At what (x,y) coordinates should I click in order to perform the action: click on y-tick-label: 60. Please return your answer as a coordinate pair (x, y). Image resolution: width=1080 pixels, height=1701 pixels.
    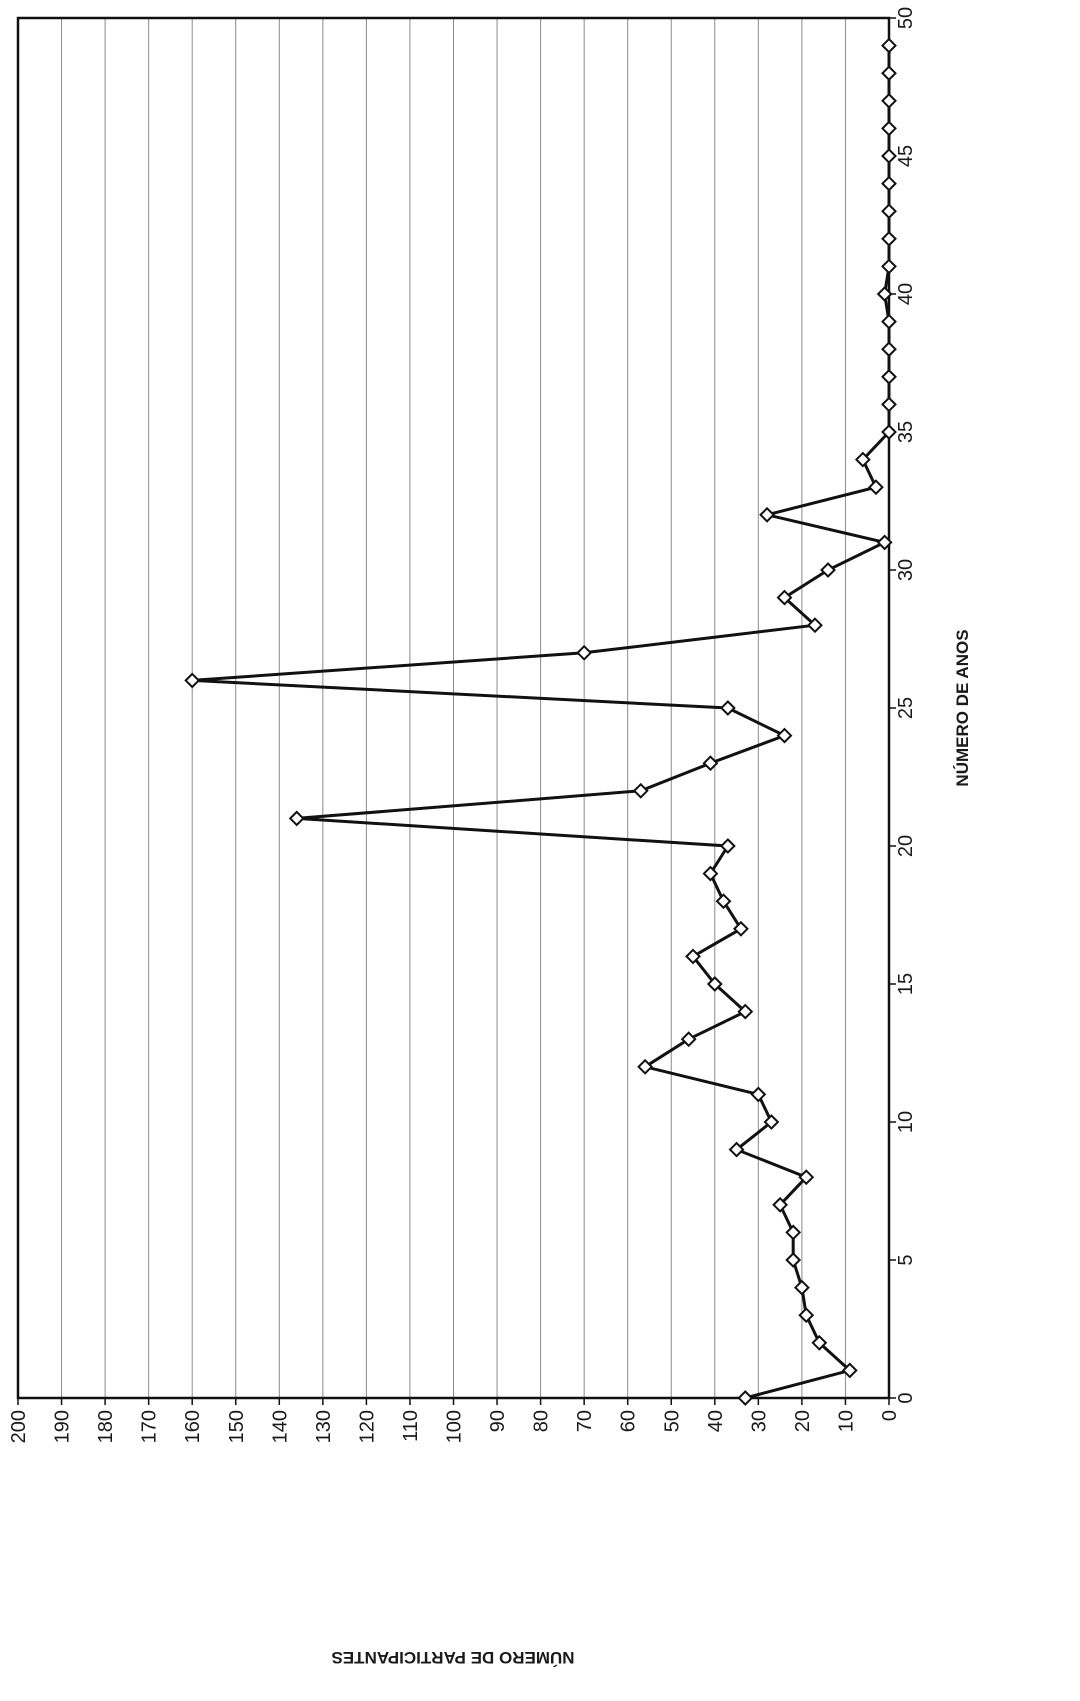
    Looking at the image, I should click on (629, 1421).